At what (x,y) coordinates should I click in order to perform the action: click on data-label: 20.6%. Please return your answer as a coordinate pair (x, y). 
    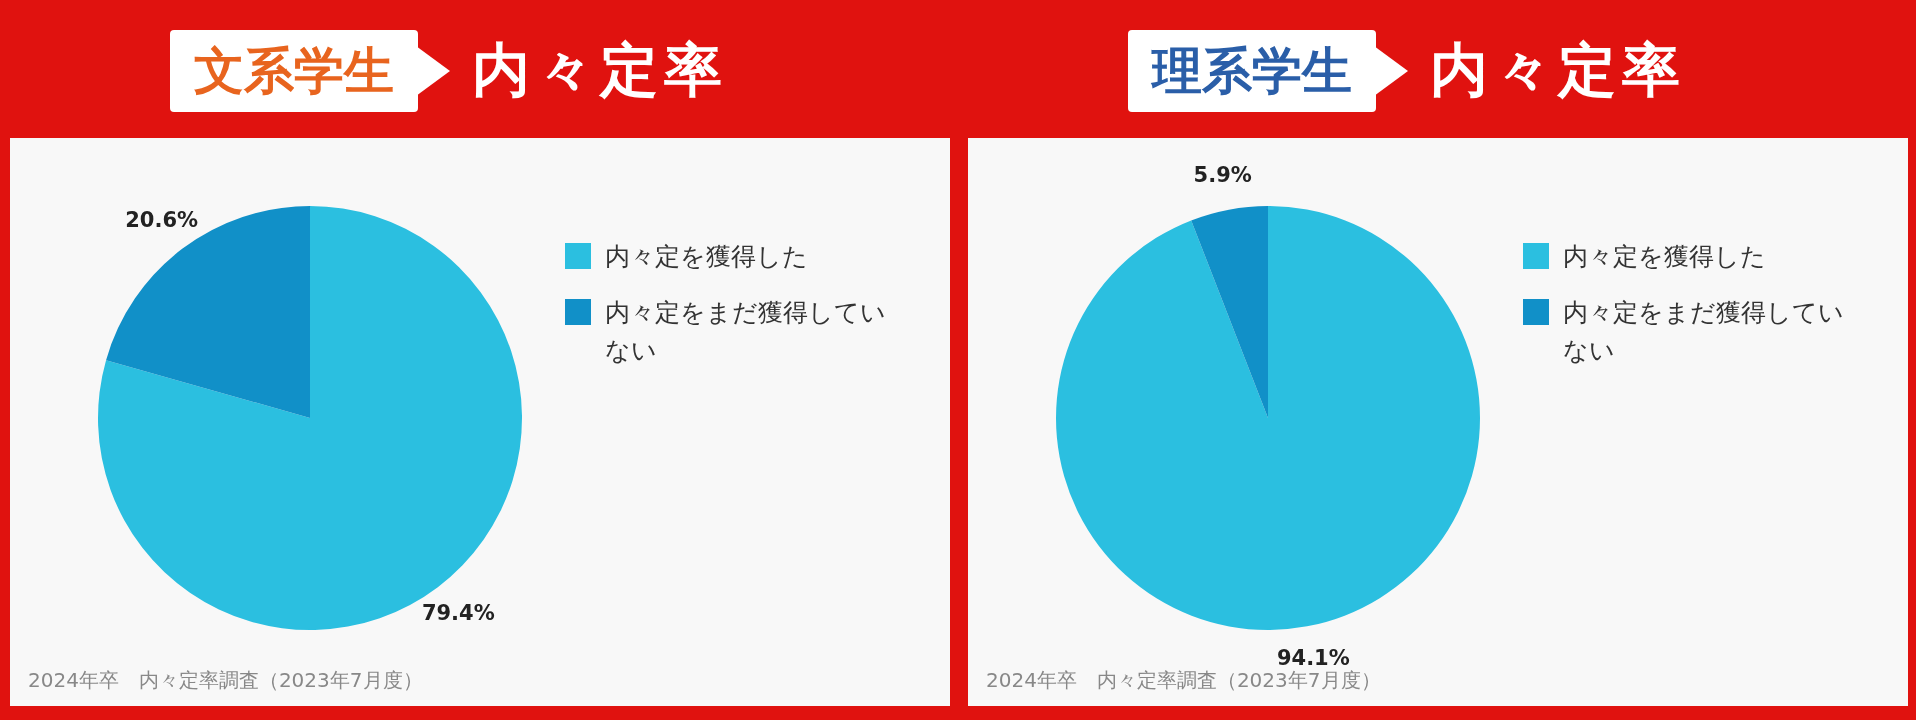
    Looking at the image, I should click on (162, 220).